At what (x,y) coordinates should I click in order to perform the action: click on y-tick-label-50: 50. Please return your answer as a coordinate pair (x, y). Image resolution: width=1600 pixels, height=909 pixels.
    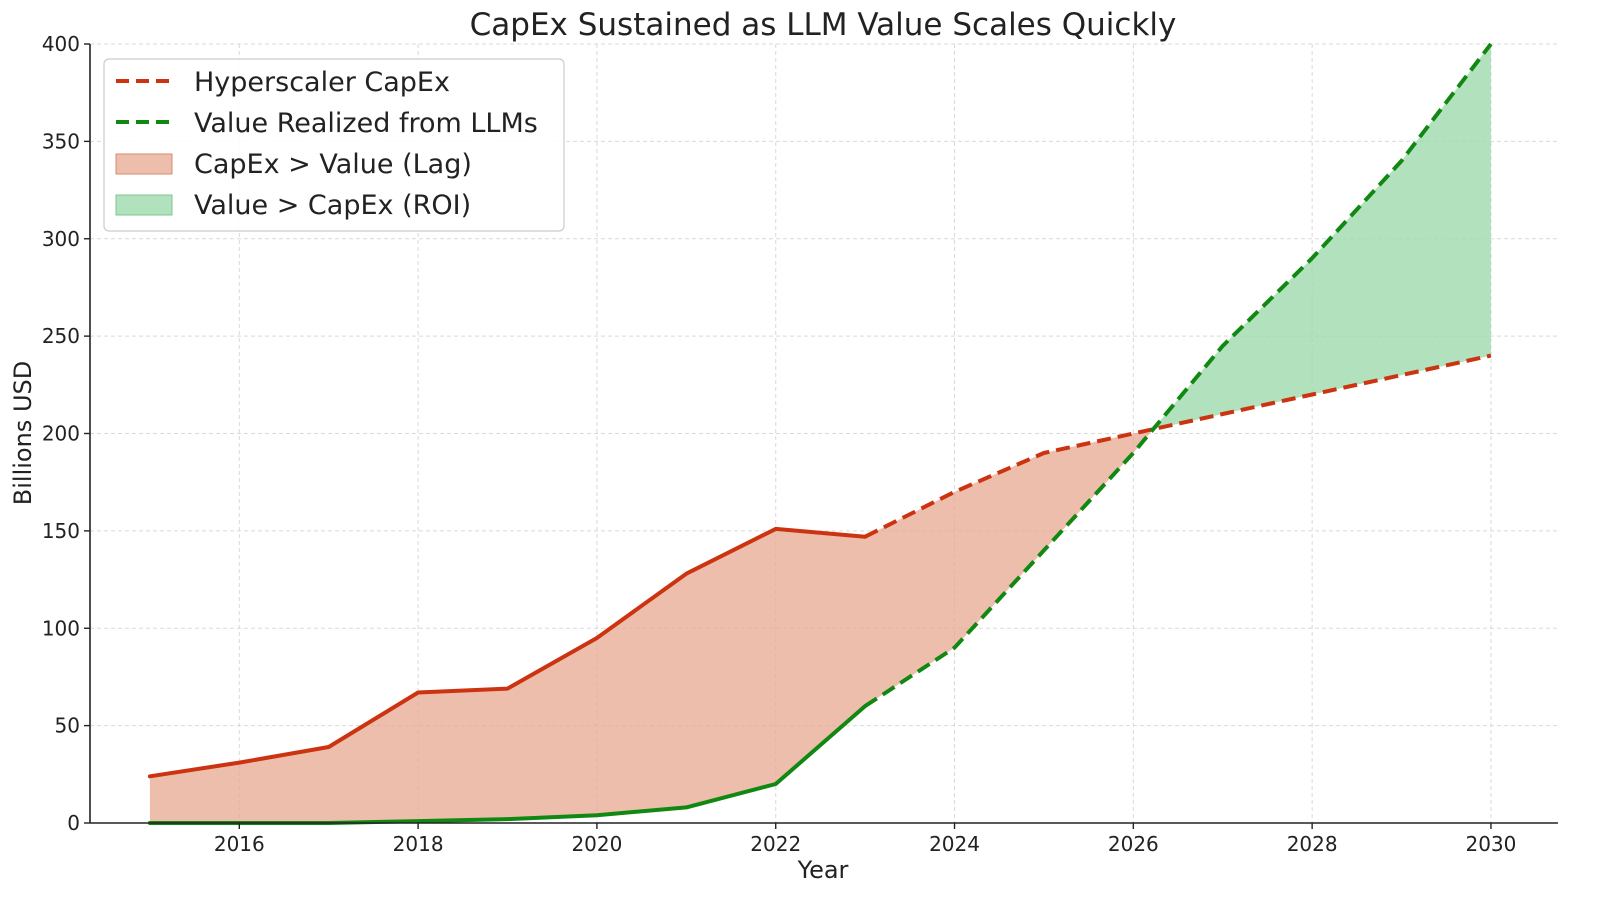
    Looking at the image, I should click on (67, 726).